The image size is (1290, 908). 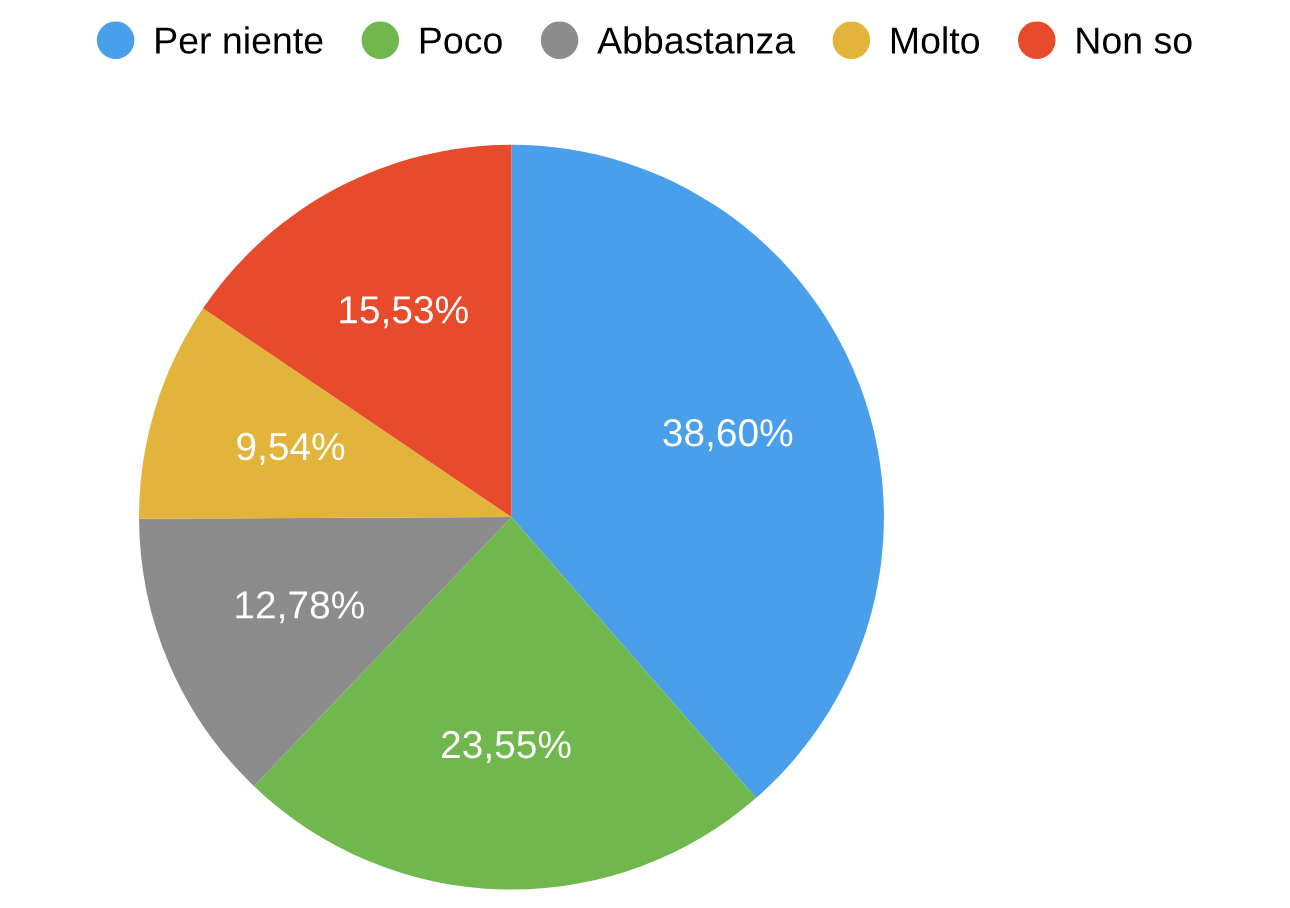 What do you see at coordinates (404, 312) in the screenshot?
I see `data-label: 15,53%` at bounding box center [404, 312].